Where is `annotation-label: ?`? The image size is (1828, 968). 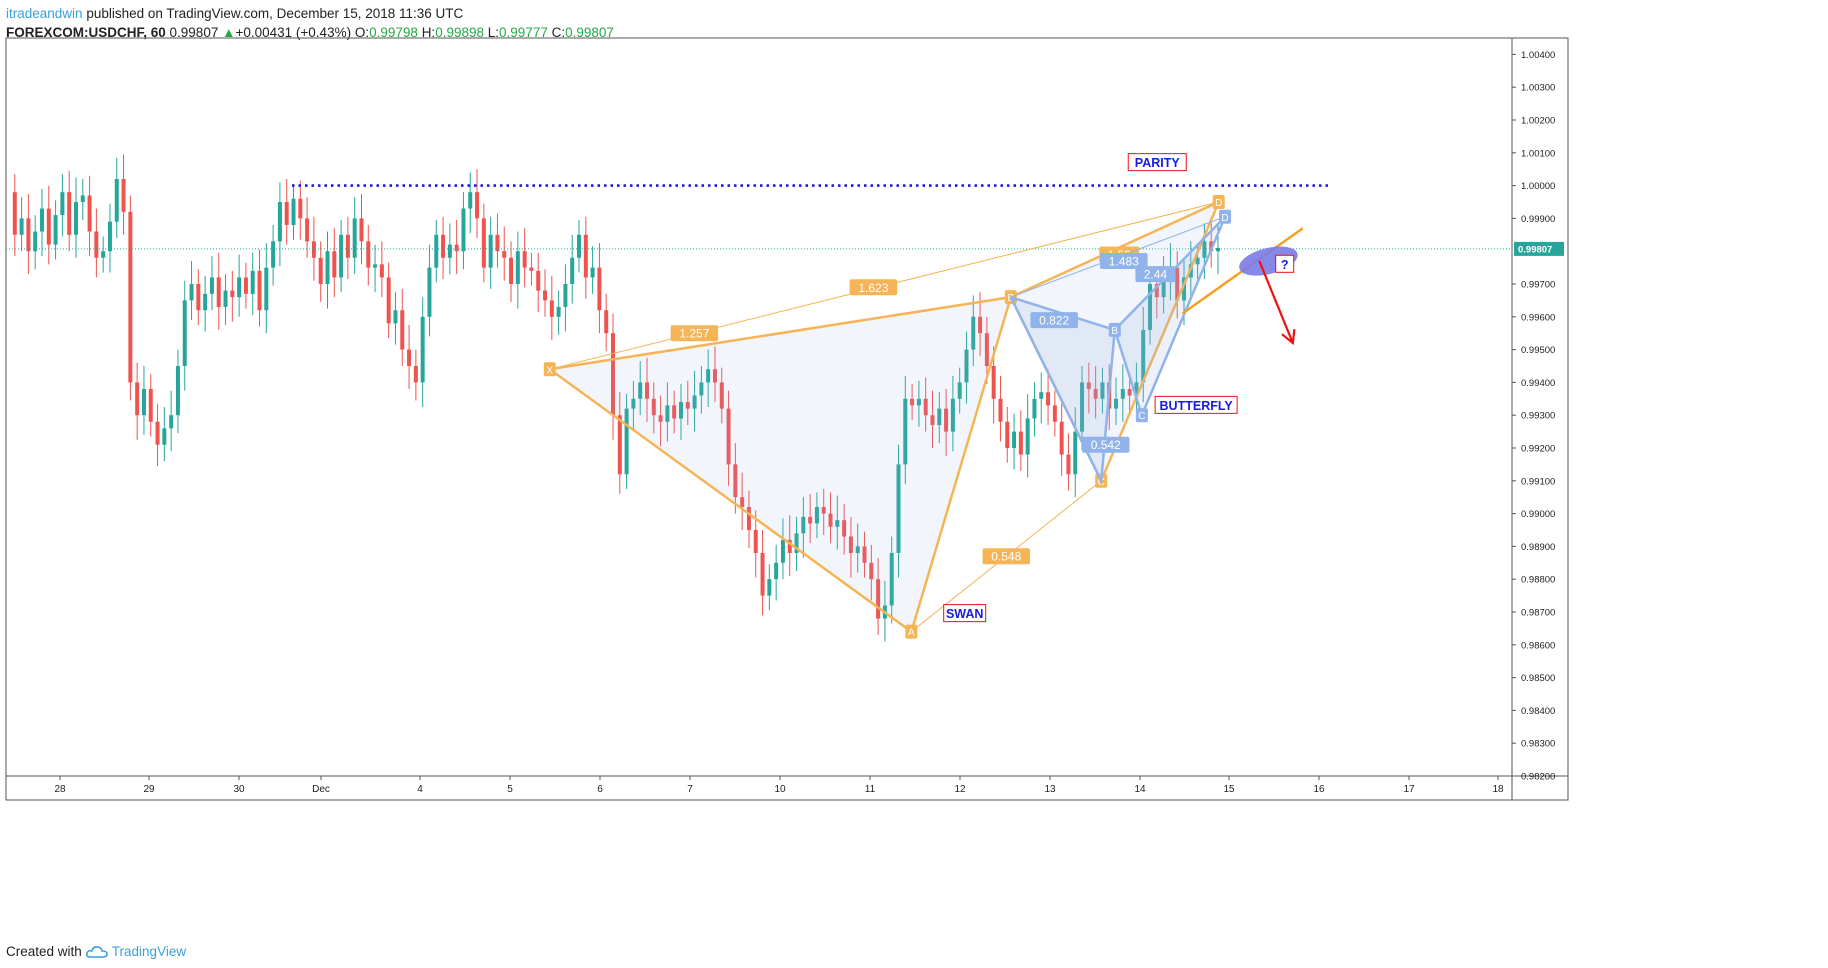
annotation-label: ? is located at coordinates (1285, 265).